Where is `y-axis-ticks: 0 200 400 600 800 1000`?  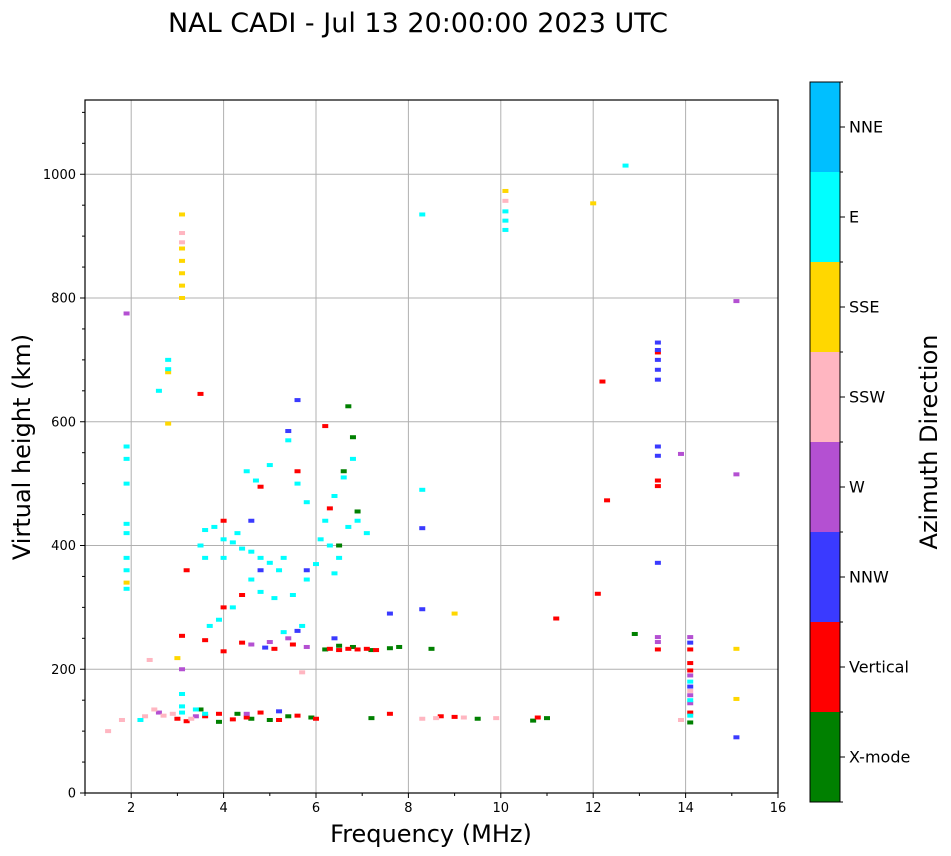 y-axis-ticks: 0 200 400 600 800 1000 is located at coordinates (64, 456).